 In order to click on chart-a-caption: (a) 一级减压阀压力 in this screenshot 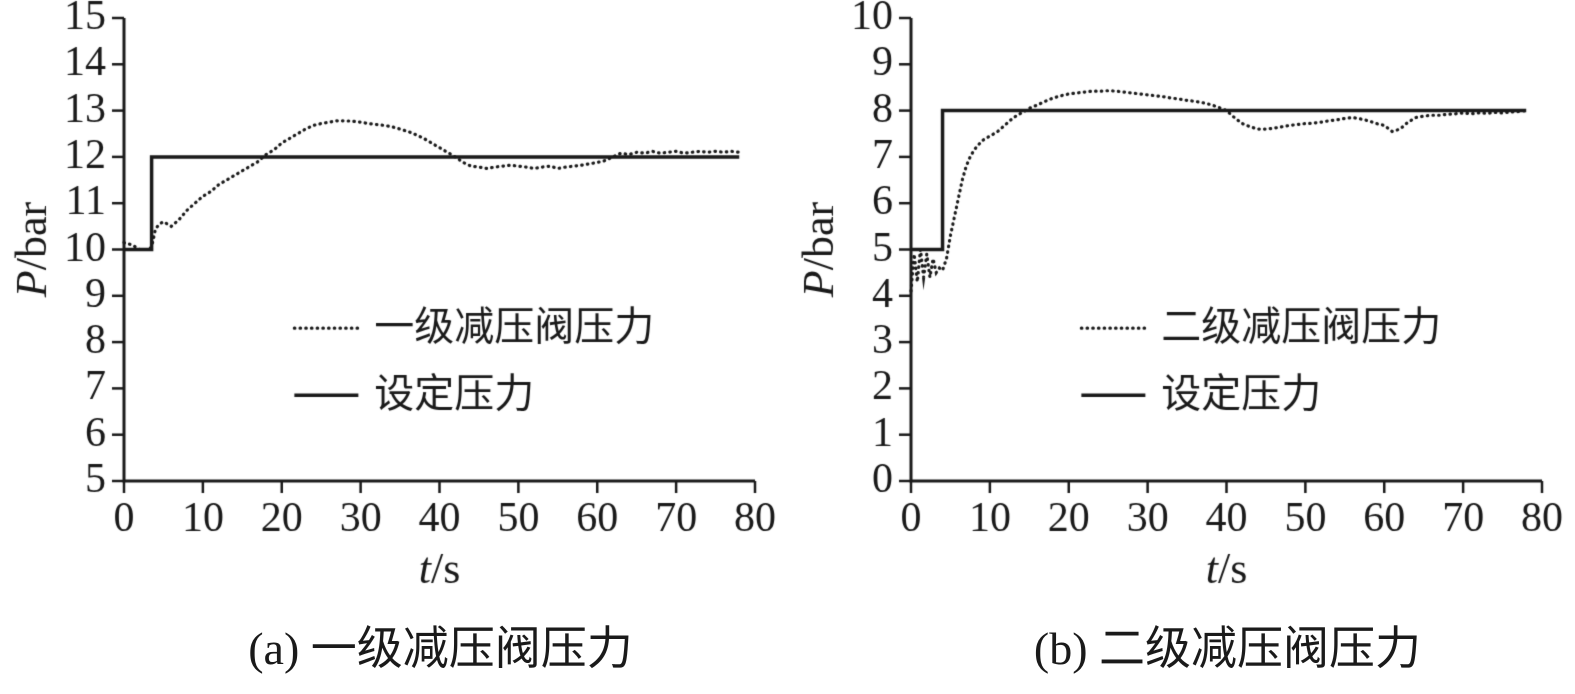, I will do `click(440, 648)`.